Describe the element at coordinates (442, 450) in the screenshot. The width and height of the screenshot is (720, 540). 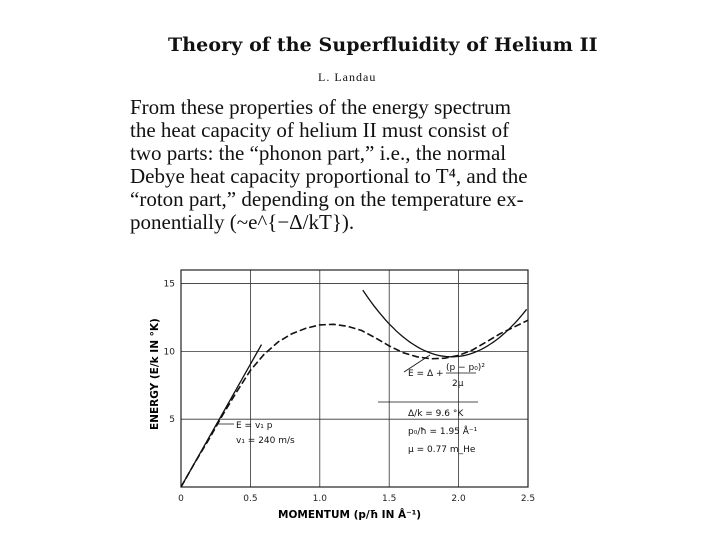
I see `mu-value: μ = 0.77 m_He` at that location.